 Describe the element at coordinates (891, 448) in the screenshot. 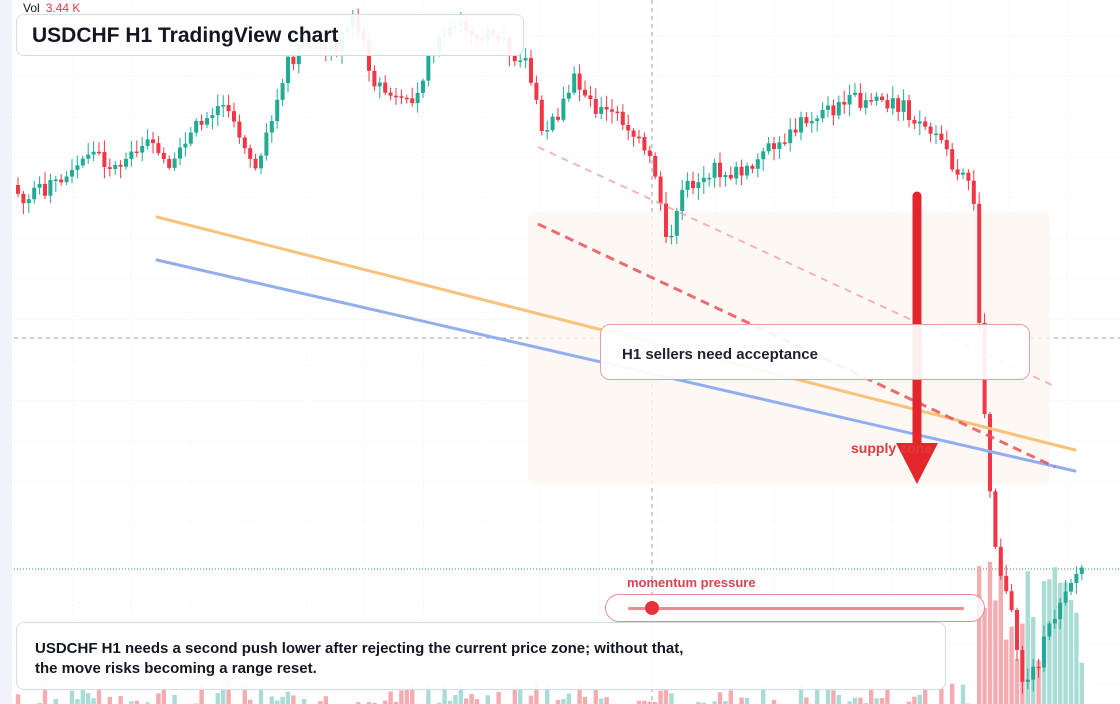

I see `supply-zone-label: supply zone` at that location.